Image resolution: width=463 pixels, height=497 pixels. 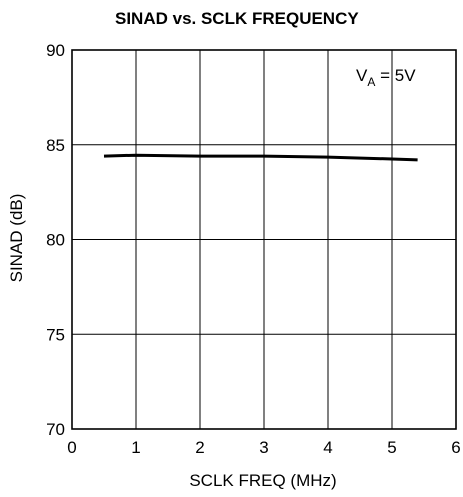 I want to click on x-tick-label-0: 0, so click(x=71, y=447).